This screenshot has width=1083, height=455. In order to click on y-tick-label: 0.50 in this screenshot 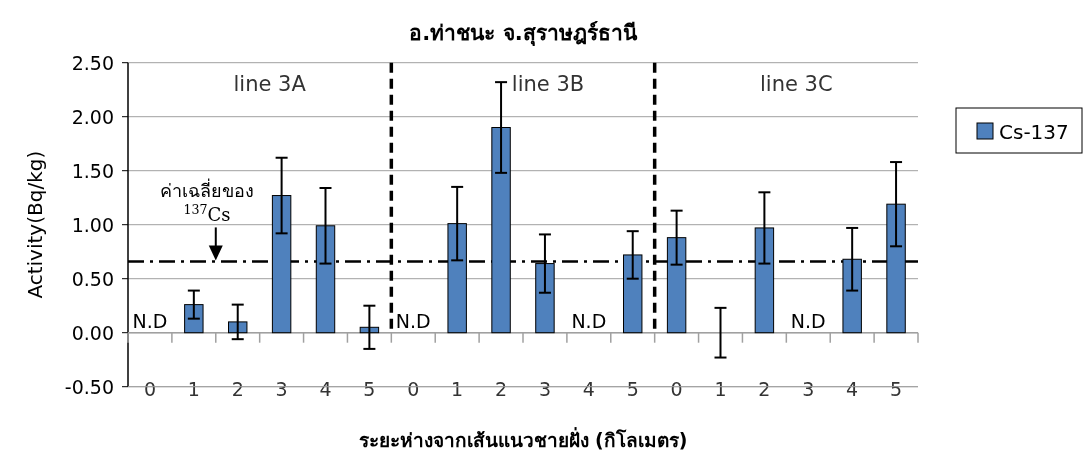, I will do `click(92, 278)`.